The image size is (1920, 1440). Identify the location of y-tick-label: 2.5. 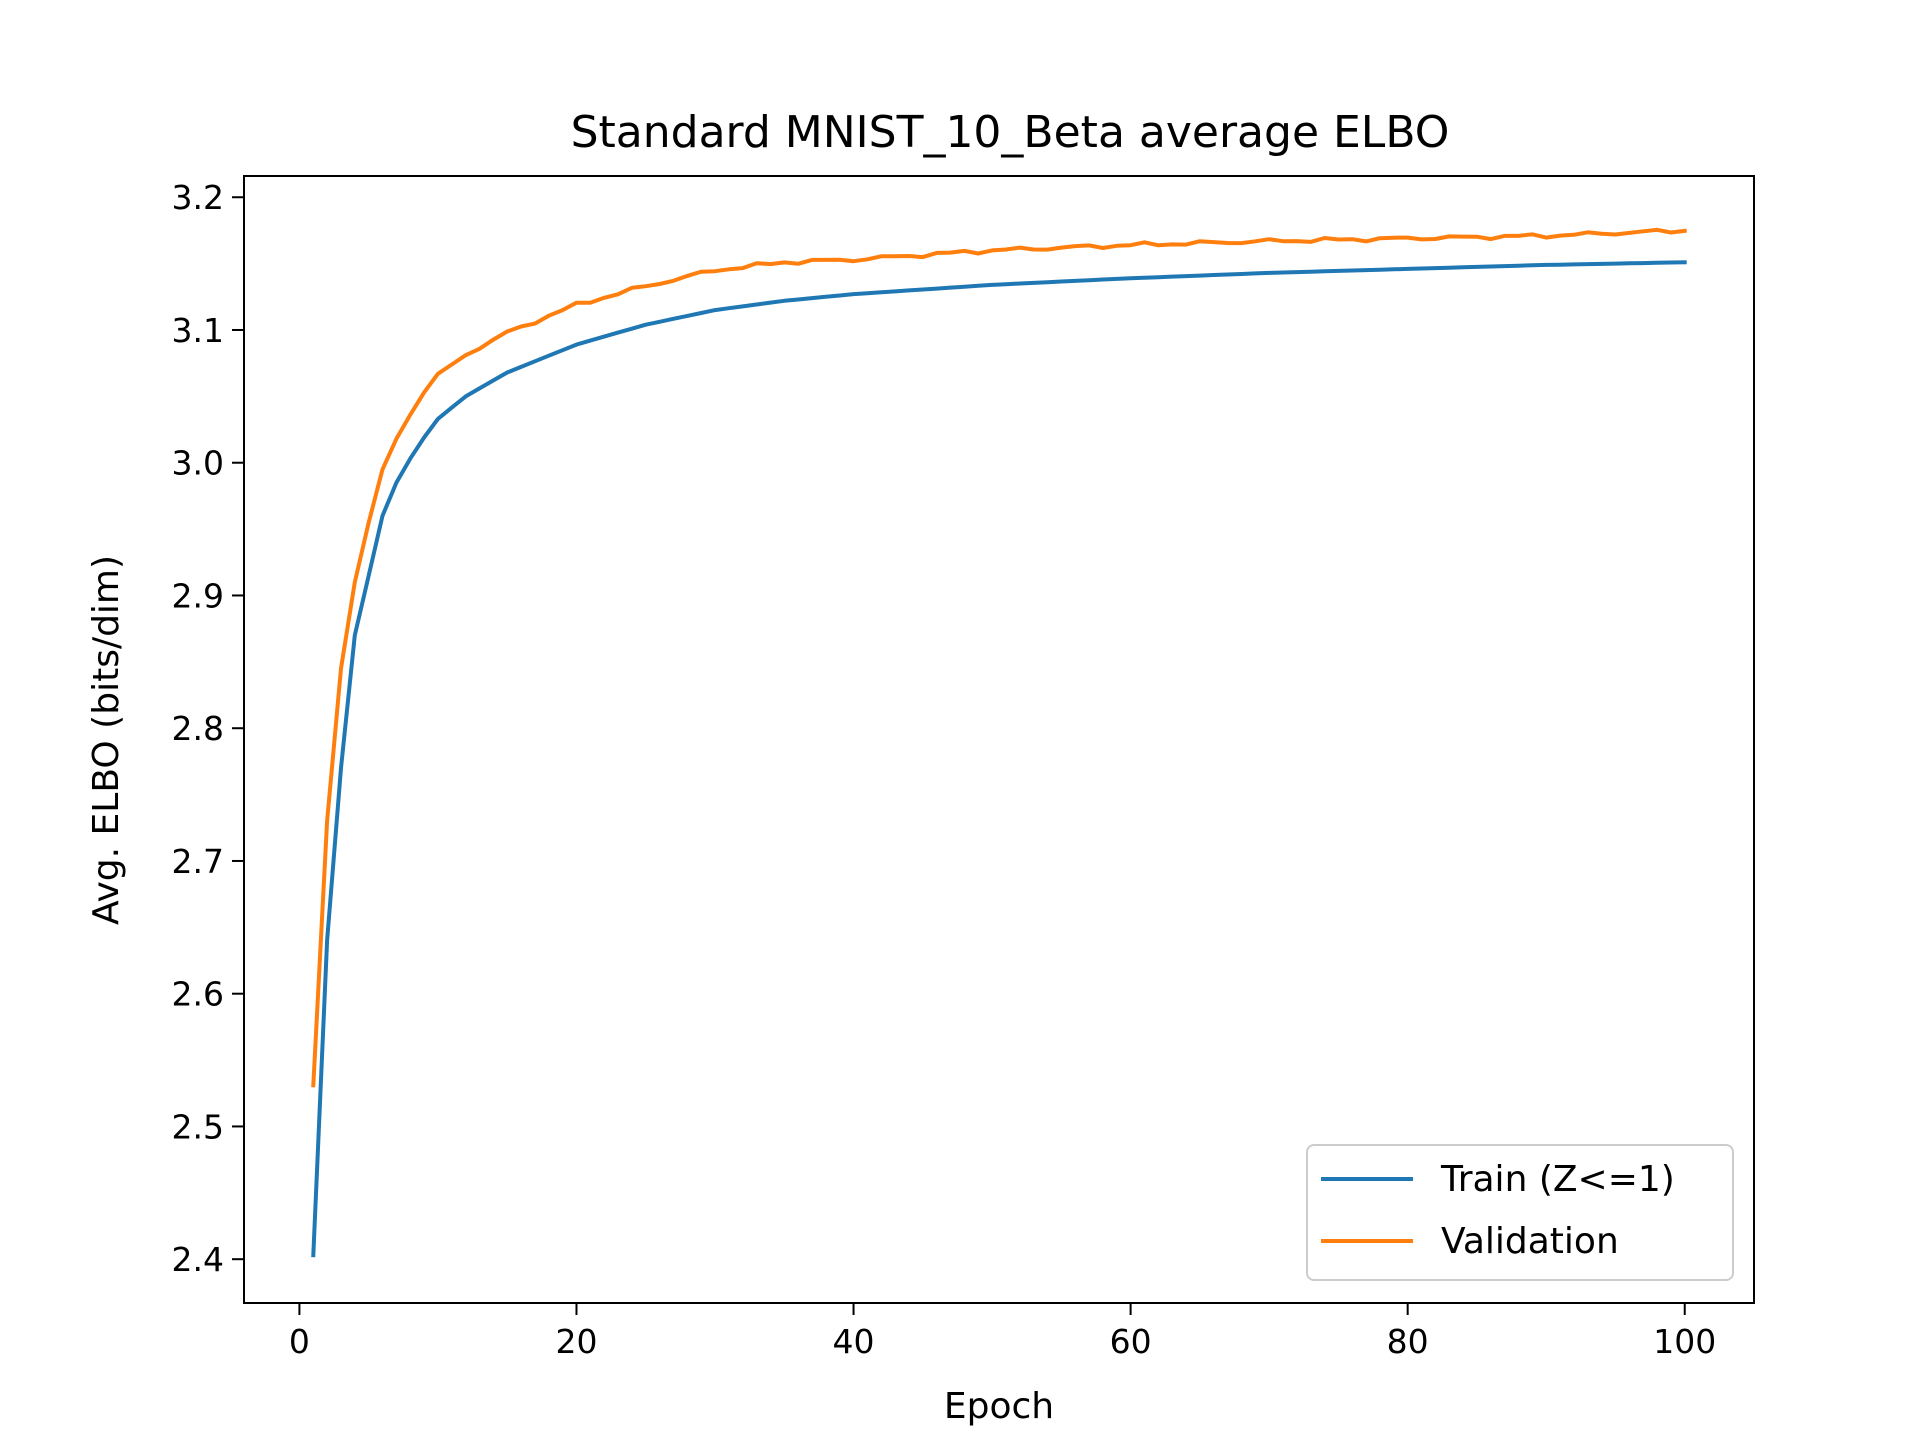
(198, 1126).